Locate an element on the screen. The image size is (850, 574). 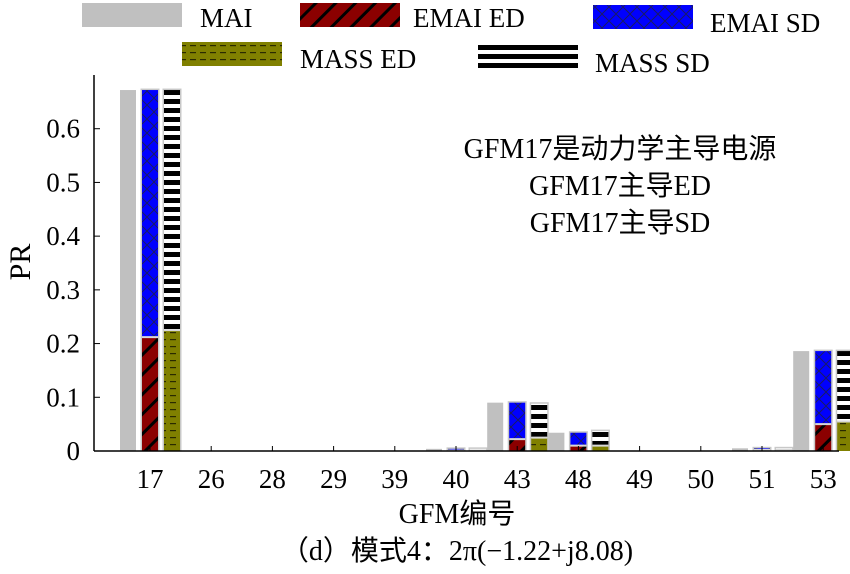
legend-label-emai-ed: EMAI ED is located at coordinates (469, 18).